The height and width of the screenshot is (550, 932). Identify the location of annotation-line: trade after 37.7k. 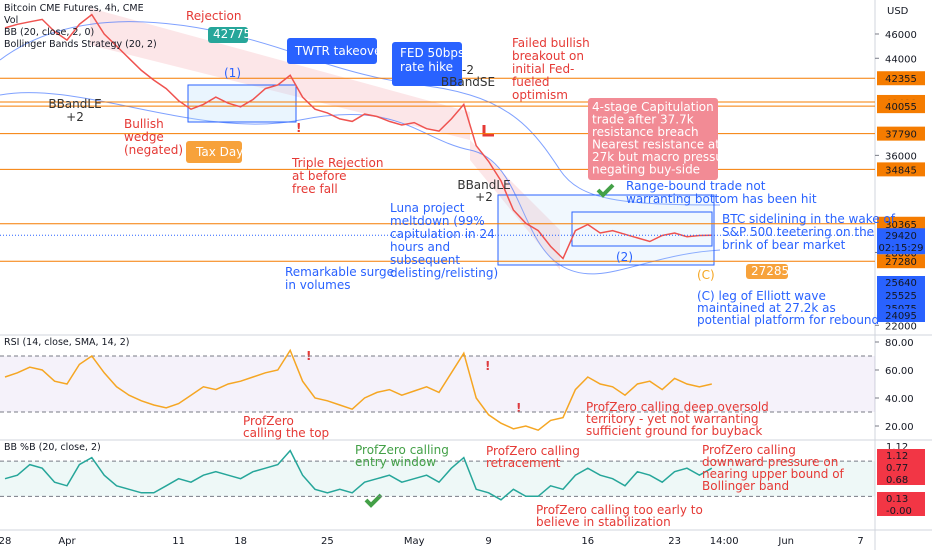
(643, 120).